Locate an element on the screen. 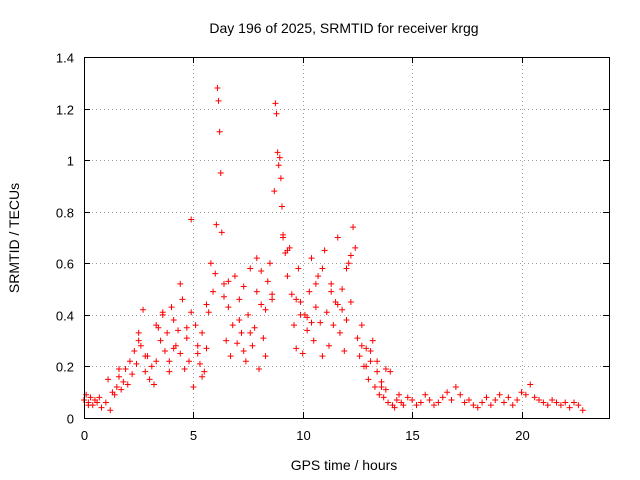  y-tick-label: 1.2 is located at coordinates (65, 110).